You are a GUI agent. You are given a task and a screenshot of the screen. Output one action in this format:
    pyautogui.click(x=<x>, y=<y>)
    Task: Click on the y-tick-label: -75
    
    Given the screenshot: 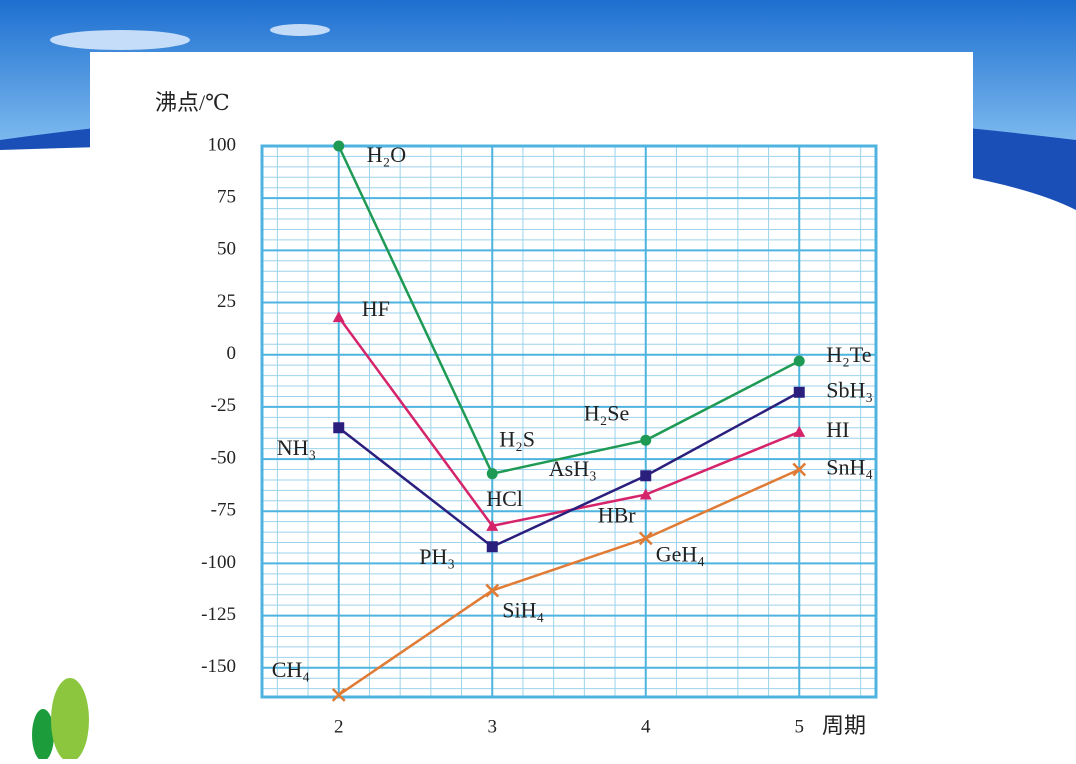 What is the action you would take?
    pyautogui.click(x=223, y=510)
    